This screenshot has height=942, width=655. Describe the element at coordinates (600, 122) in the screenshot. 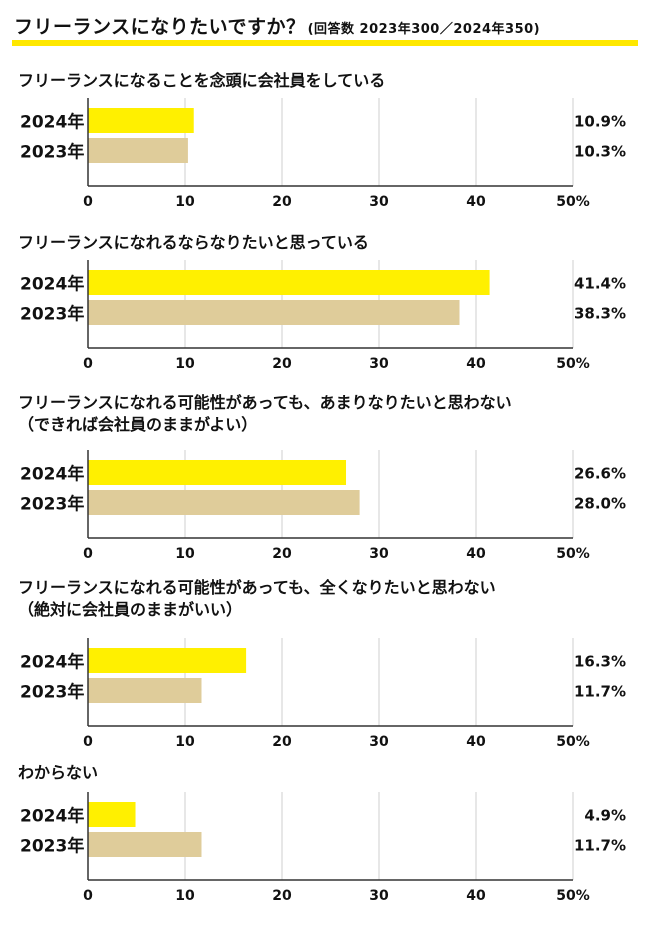

I see `data-label: 10.9%` at that location.